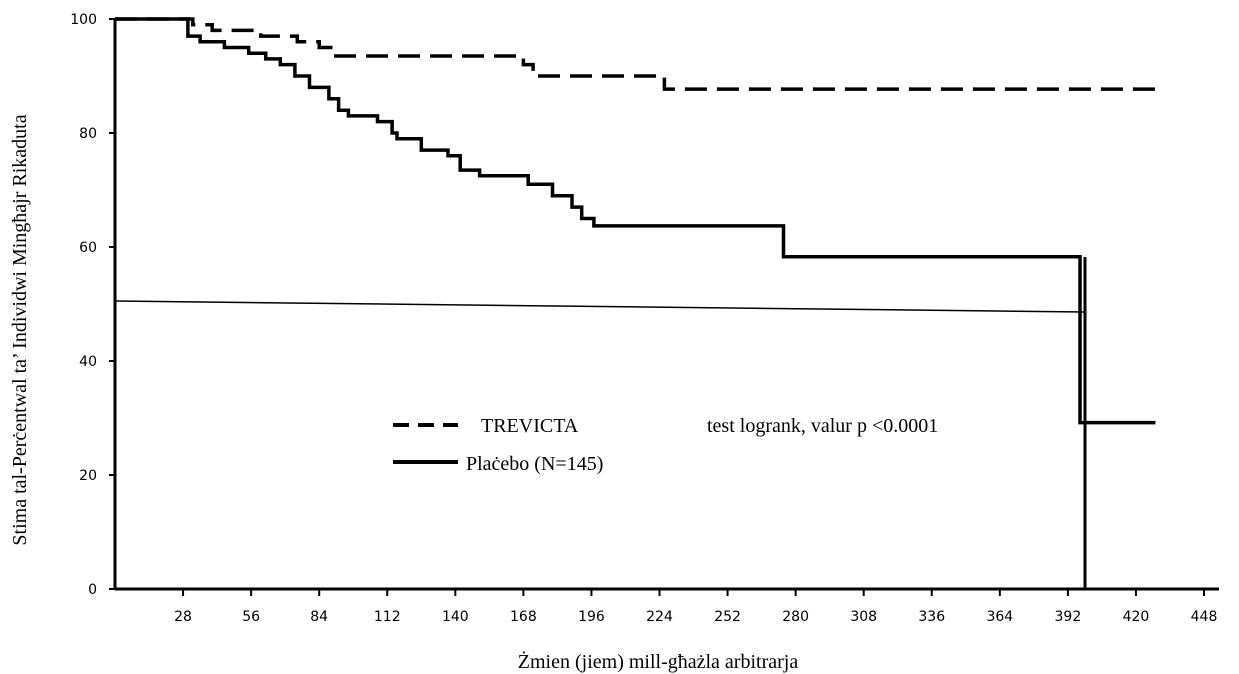  Describe the element at coordinates (822, 426) in the screenshot. I see `logrank-annotation: test logrank, valur p <0.0001` at that location.